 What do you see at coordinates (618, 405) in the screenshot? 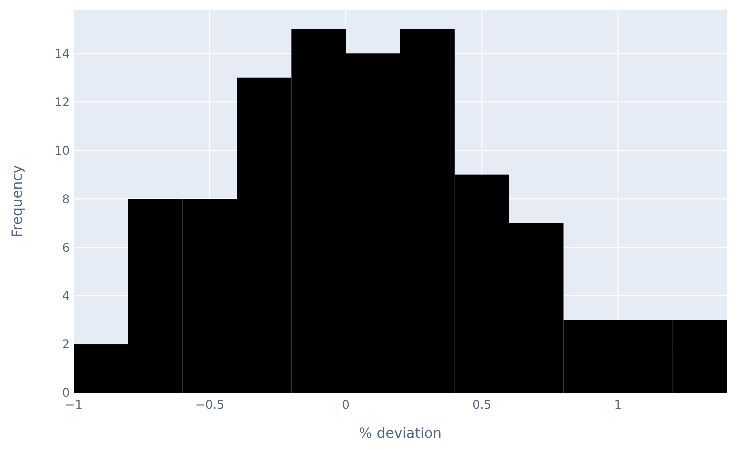
I see `x-tick-label: 1` at bounding box center [618, 405].